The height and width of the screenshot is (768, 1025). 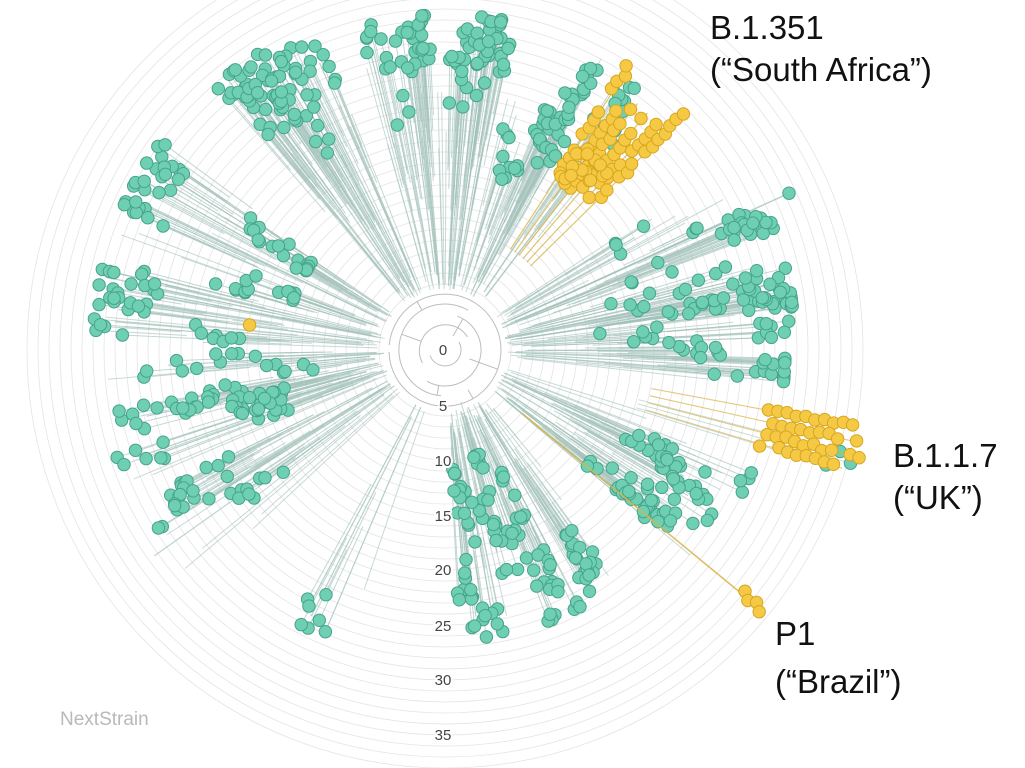 I want to click on axis-tick-label: 30, so click(x=443, y=680).